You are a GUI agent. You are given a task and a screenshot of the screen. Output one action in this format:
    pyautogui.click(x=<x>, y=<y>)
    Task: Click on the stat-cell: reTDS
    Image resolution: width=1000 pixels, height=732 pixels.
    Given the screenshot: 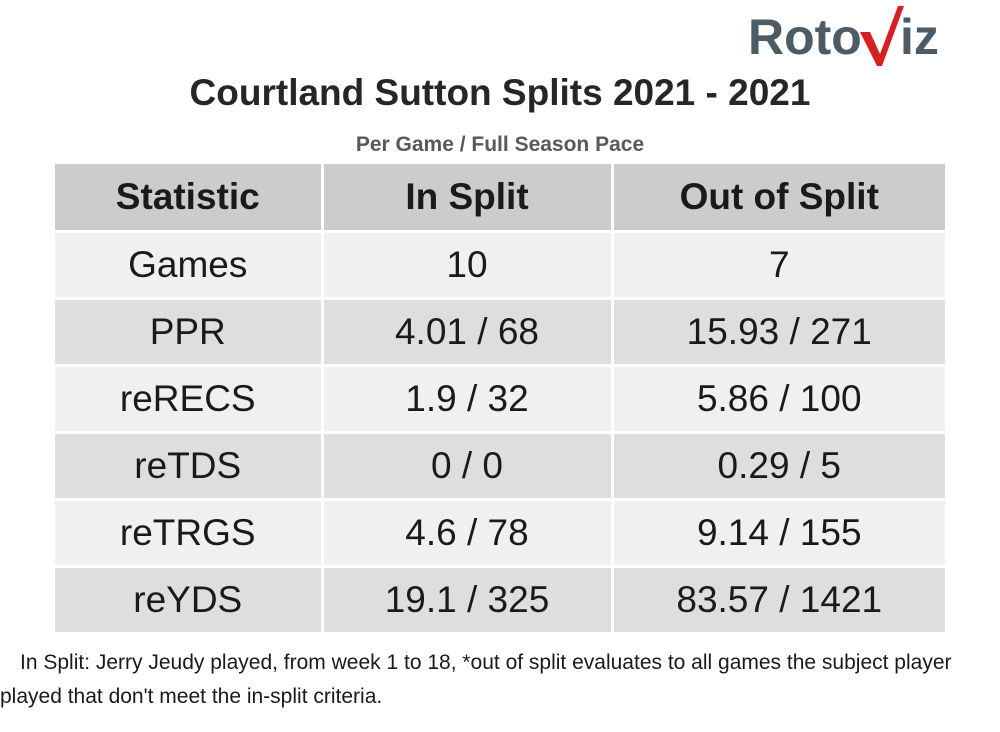 What is the action you would take?
    pyautogui.click(x=189, y=466)
    